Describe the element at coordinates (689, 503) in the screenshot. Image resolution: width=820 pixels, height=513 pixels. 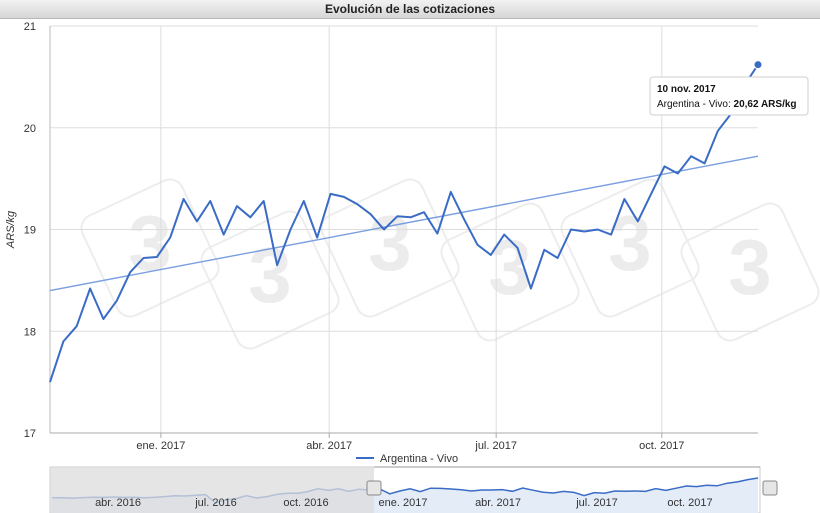
I see `navigator-label: oct. 2017` at that location.